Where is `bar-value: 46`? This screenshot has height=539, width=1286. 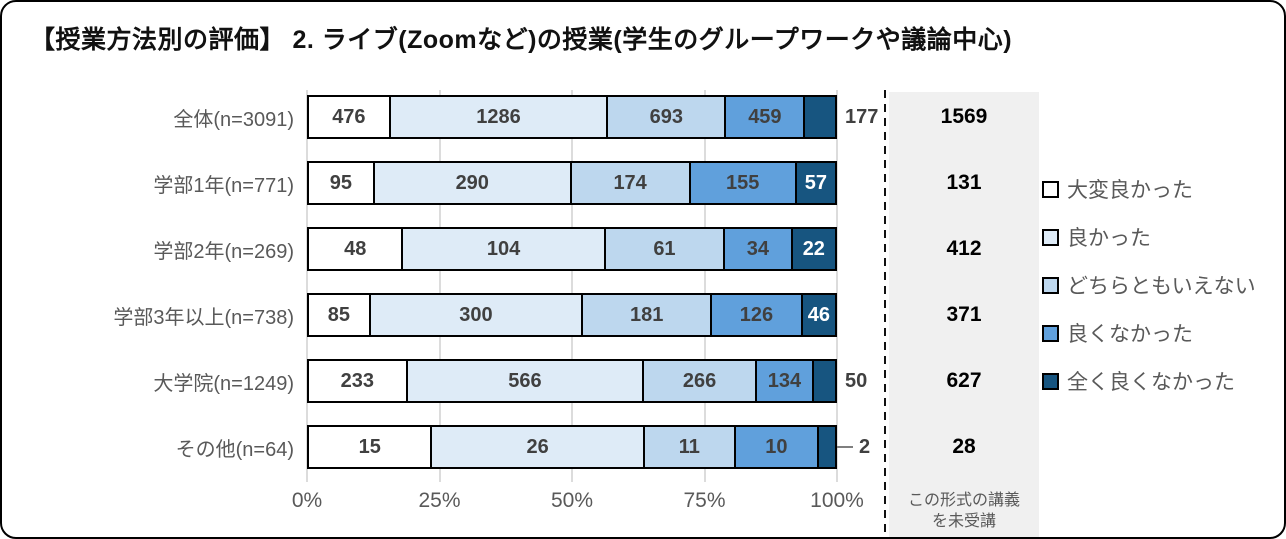 bar-value: 46 is located at coordinates (818, 314).